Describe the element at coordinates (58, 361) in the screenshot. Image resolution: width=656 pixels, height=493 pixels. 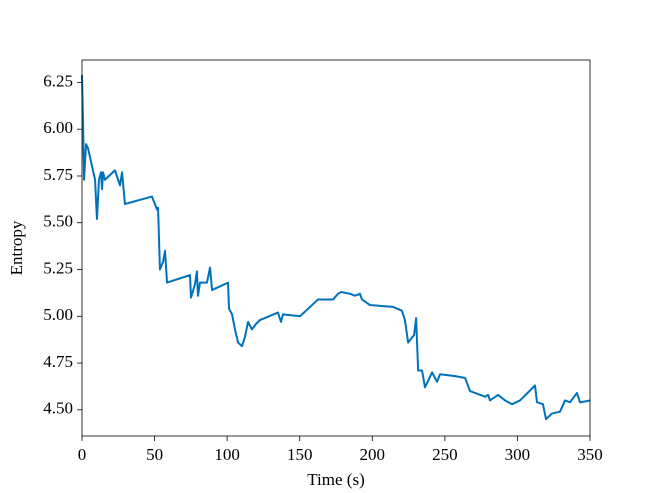
I see `y-tick-label: 4.75` at that location.